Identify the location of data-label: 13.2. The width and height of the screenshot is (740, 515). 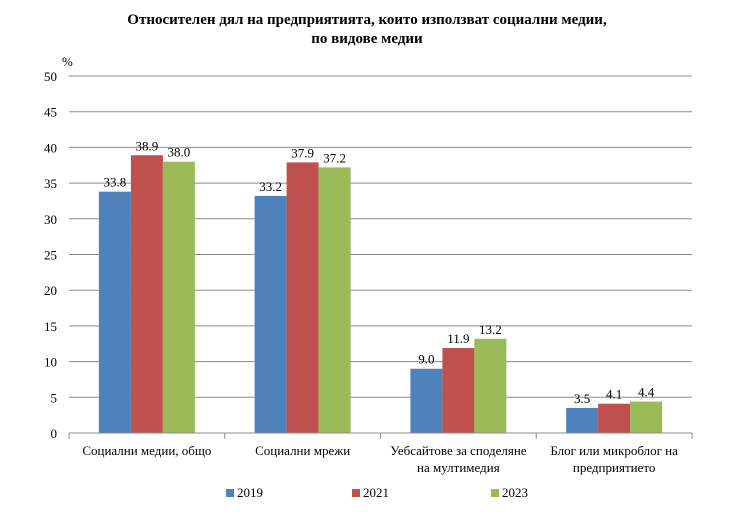
(490, 329).